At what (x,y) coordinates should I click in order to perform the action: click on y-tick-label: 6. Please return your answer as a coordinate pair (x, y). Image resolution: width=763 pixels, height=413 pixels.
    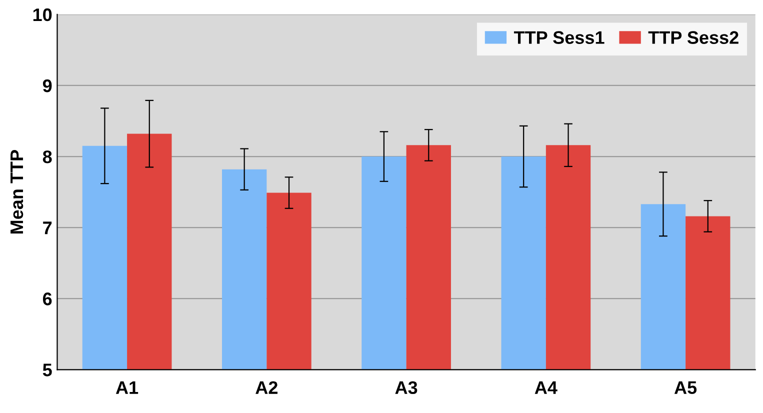
    Looking at the image, I should click on (47, 299).